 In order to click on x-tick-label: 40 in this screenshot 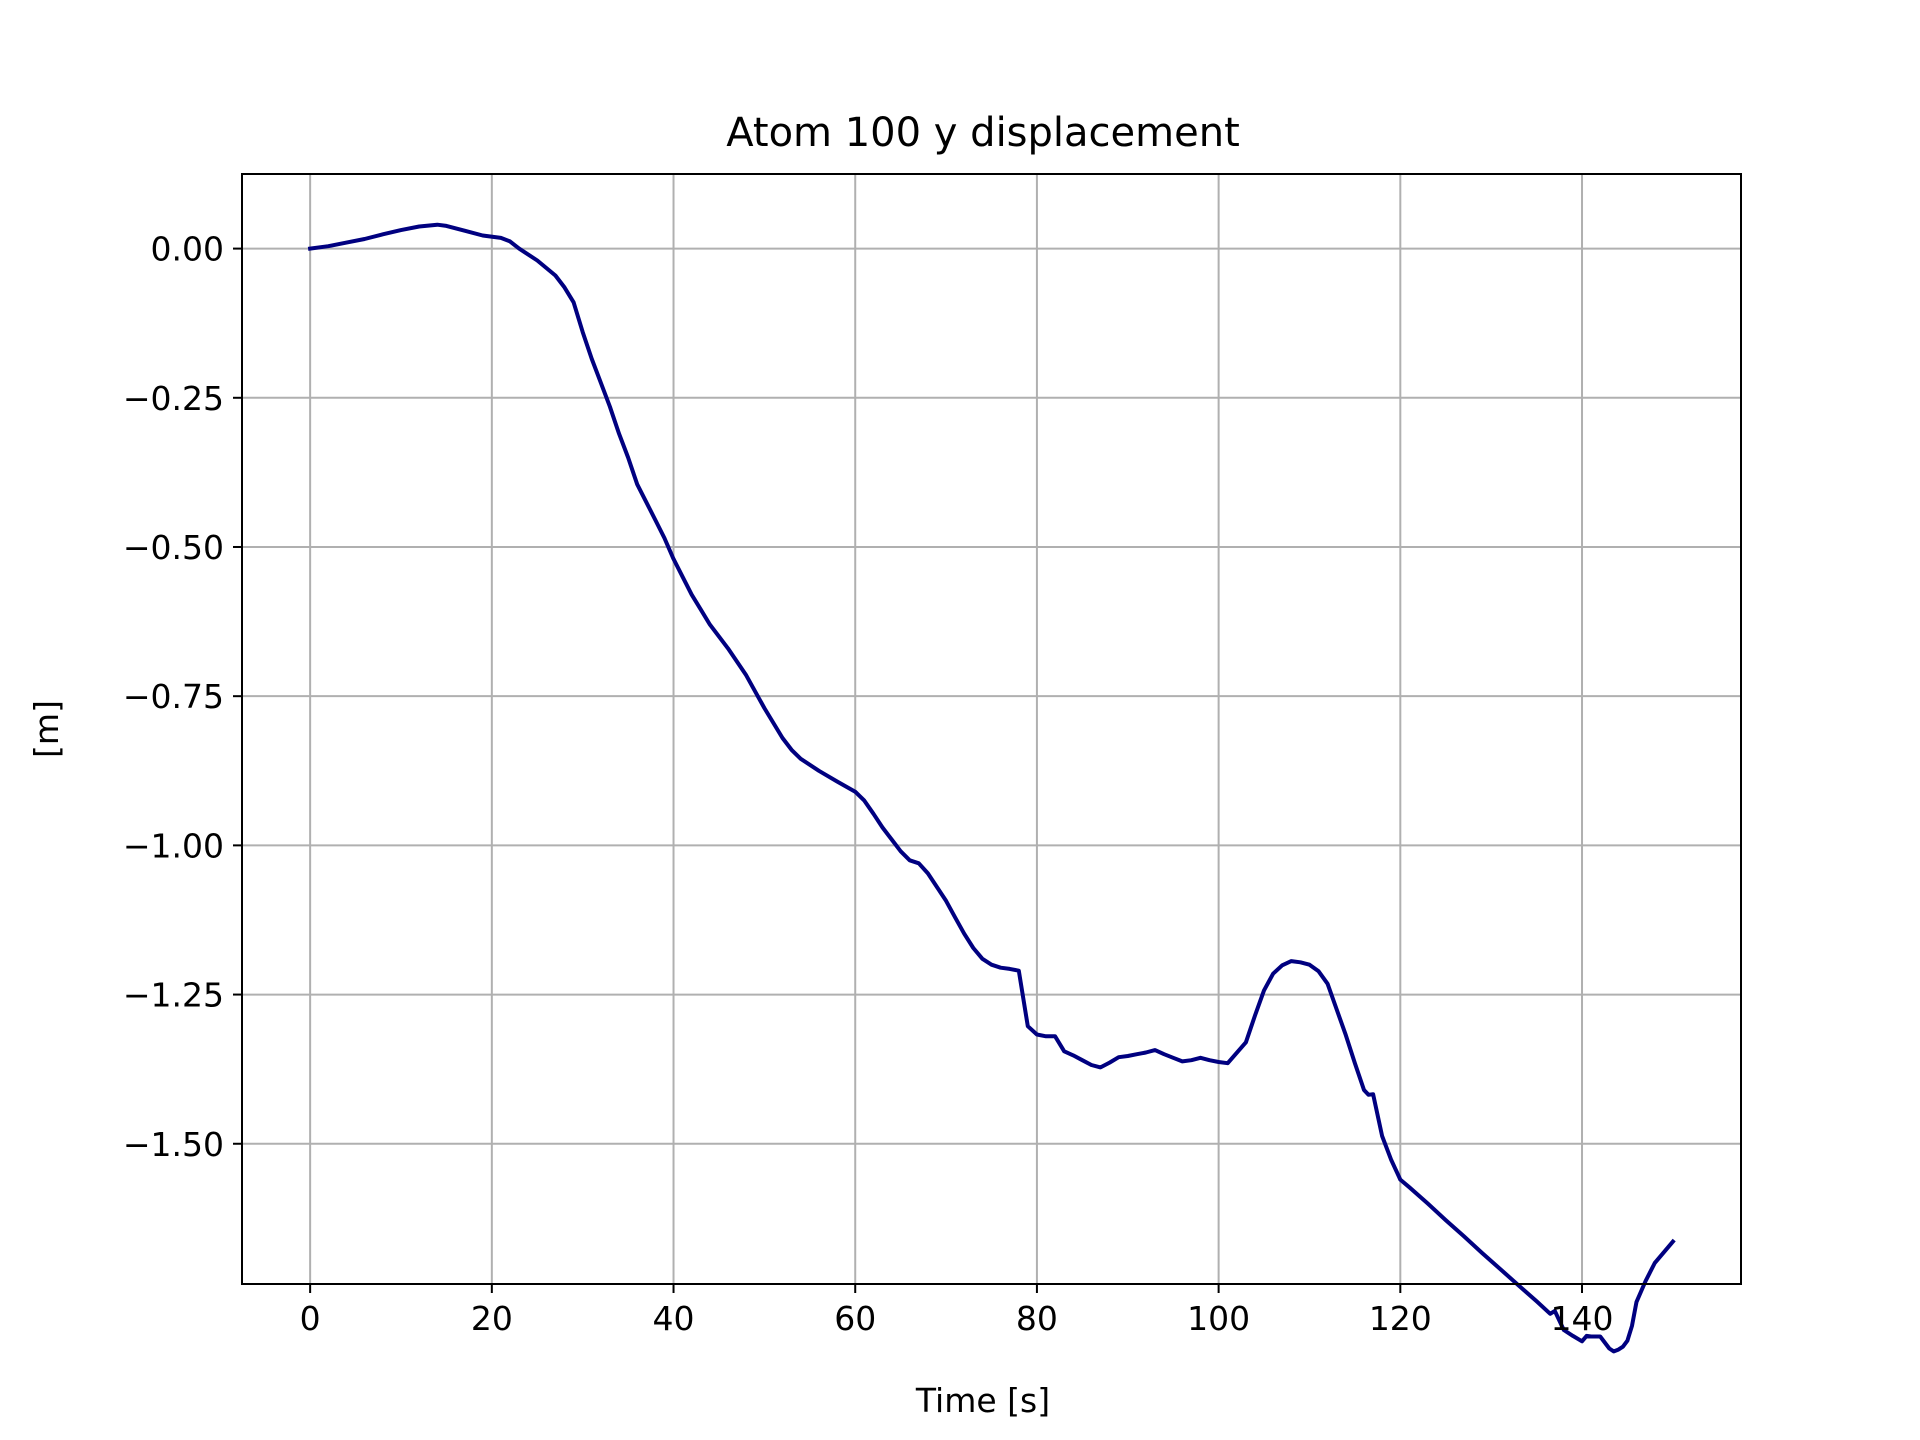, I will do `click(674, 1318)`.